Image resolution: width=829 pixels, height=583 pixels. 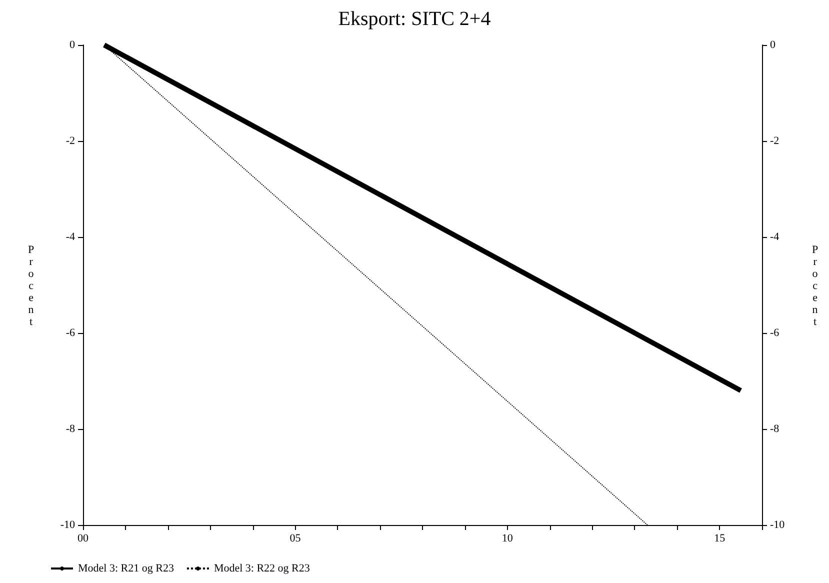 I want to click on y2-tick-label: 0, so click(x=773, y=45).